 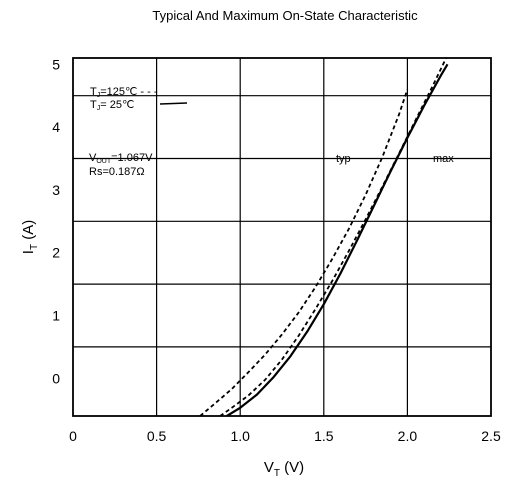 I want to click on legend-solid-swatch, so click(x=173, y=103).